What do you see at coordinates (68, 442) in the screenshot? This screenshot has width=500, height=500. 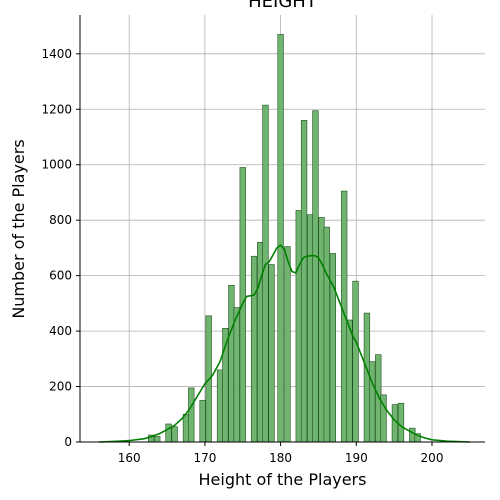 I see `y-tick-label-0: 0` at bounding box center [68, 442].